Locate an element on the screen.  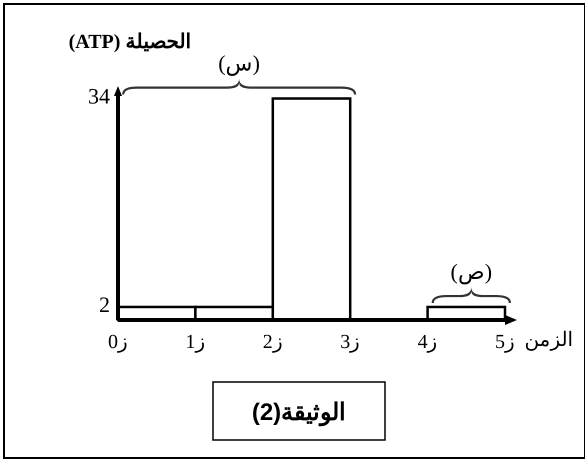
text: الوثيقة(2) is located at coordinates (299, 413).